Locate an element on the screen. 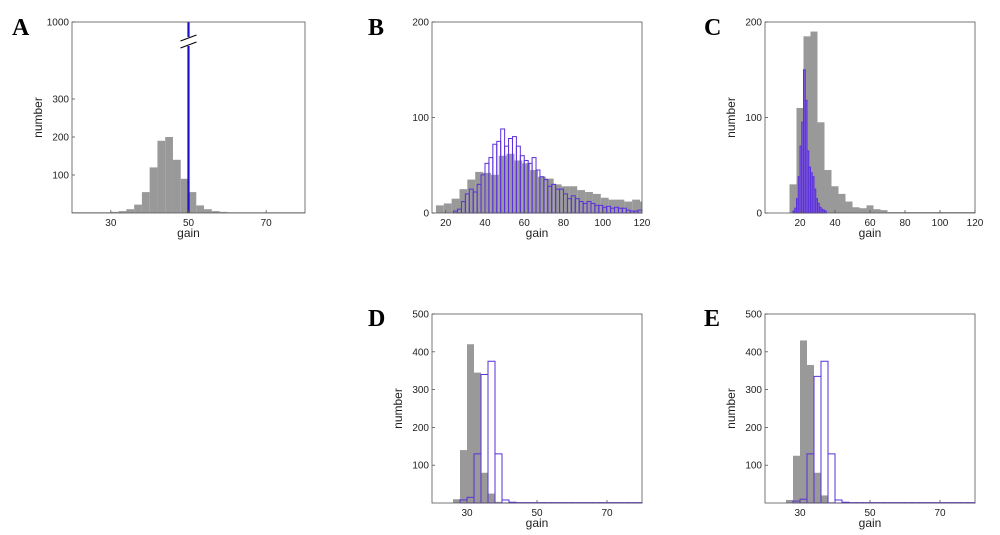 This screenshot has height=535, width=1000. y-tick-label: 1000 is located at coordinates (58, 23).